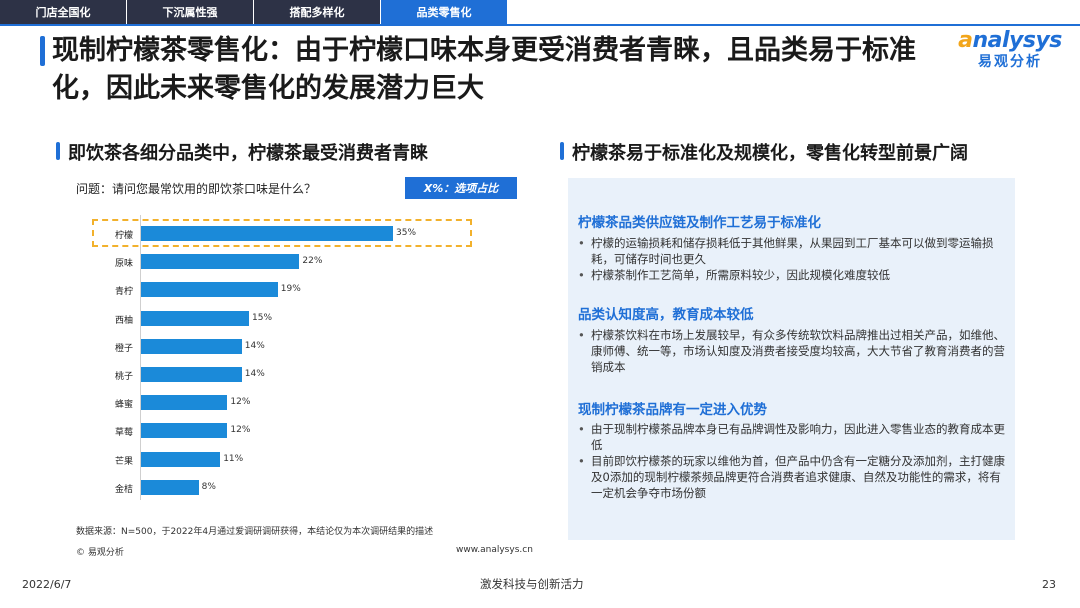  What do you see at coordinates (406, 233) in the screenshot?
I see `value-label: 35%` at bounding box center [406, 233].